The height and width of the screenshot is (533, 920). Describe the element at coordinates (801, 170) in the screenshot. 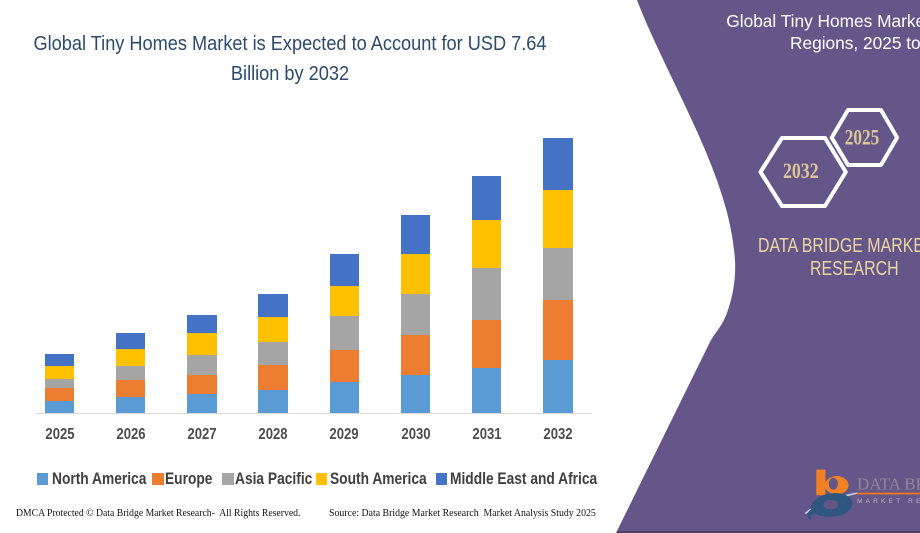

I see `svg-text: 2032` at that location.